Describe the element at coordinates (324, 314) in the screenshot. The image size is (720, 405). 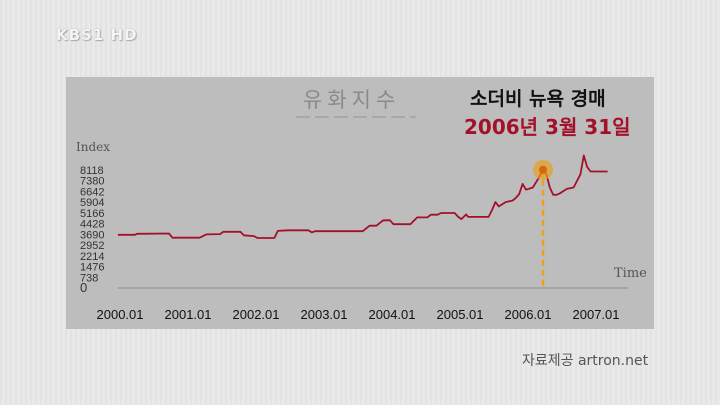
I see `x-tick-label: 2003.01` at that location.